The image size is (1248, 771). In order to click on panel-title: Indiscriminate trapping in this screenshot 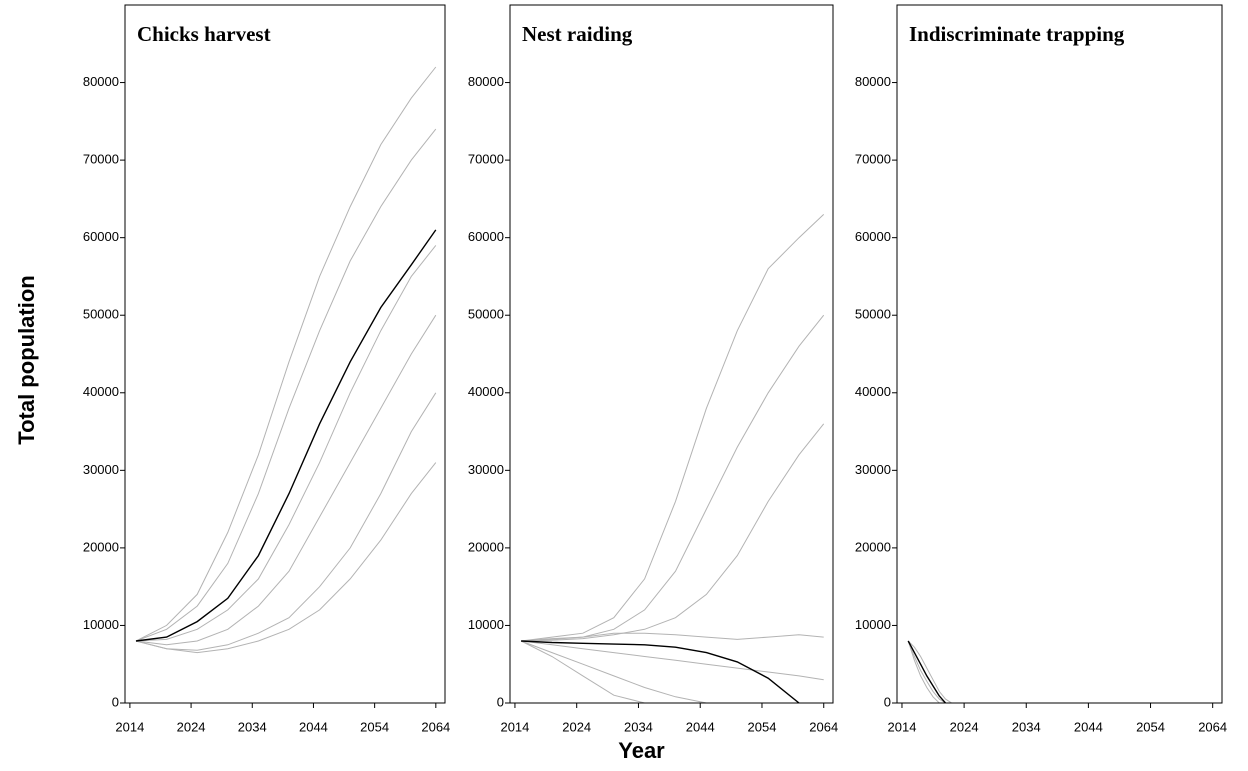, I will do `click(1017, 34)`.